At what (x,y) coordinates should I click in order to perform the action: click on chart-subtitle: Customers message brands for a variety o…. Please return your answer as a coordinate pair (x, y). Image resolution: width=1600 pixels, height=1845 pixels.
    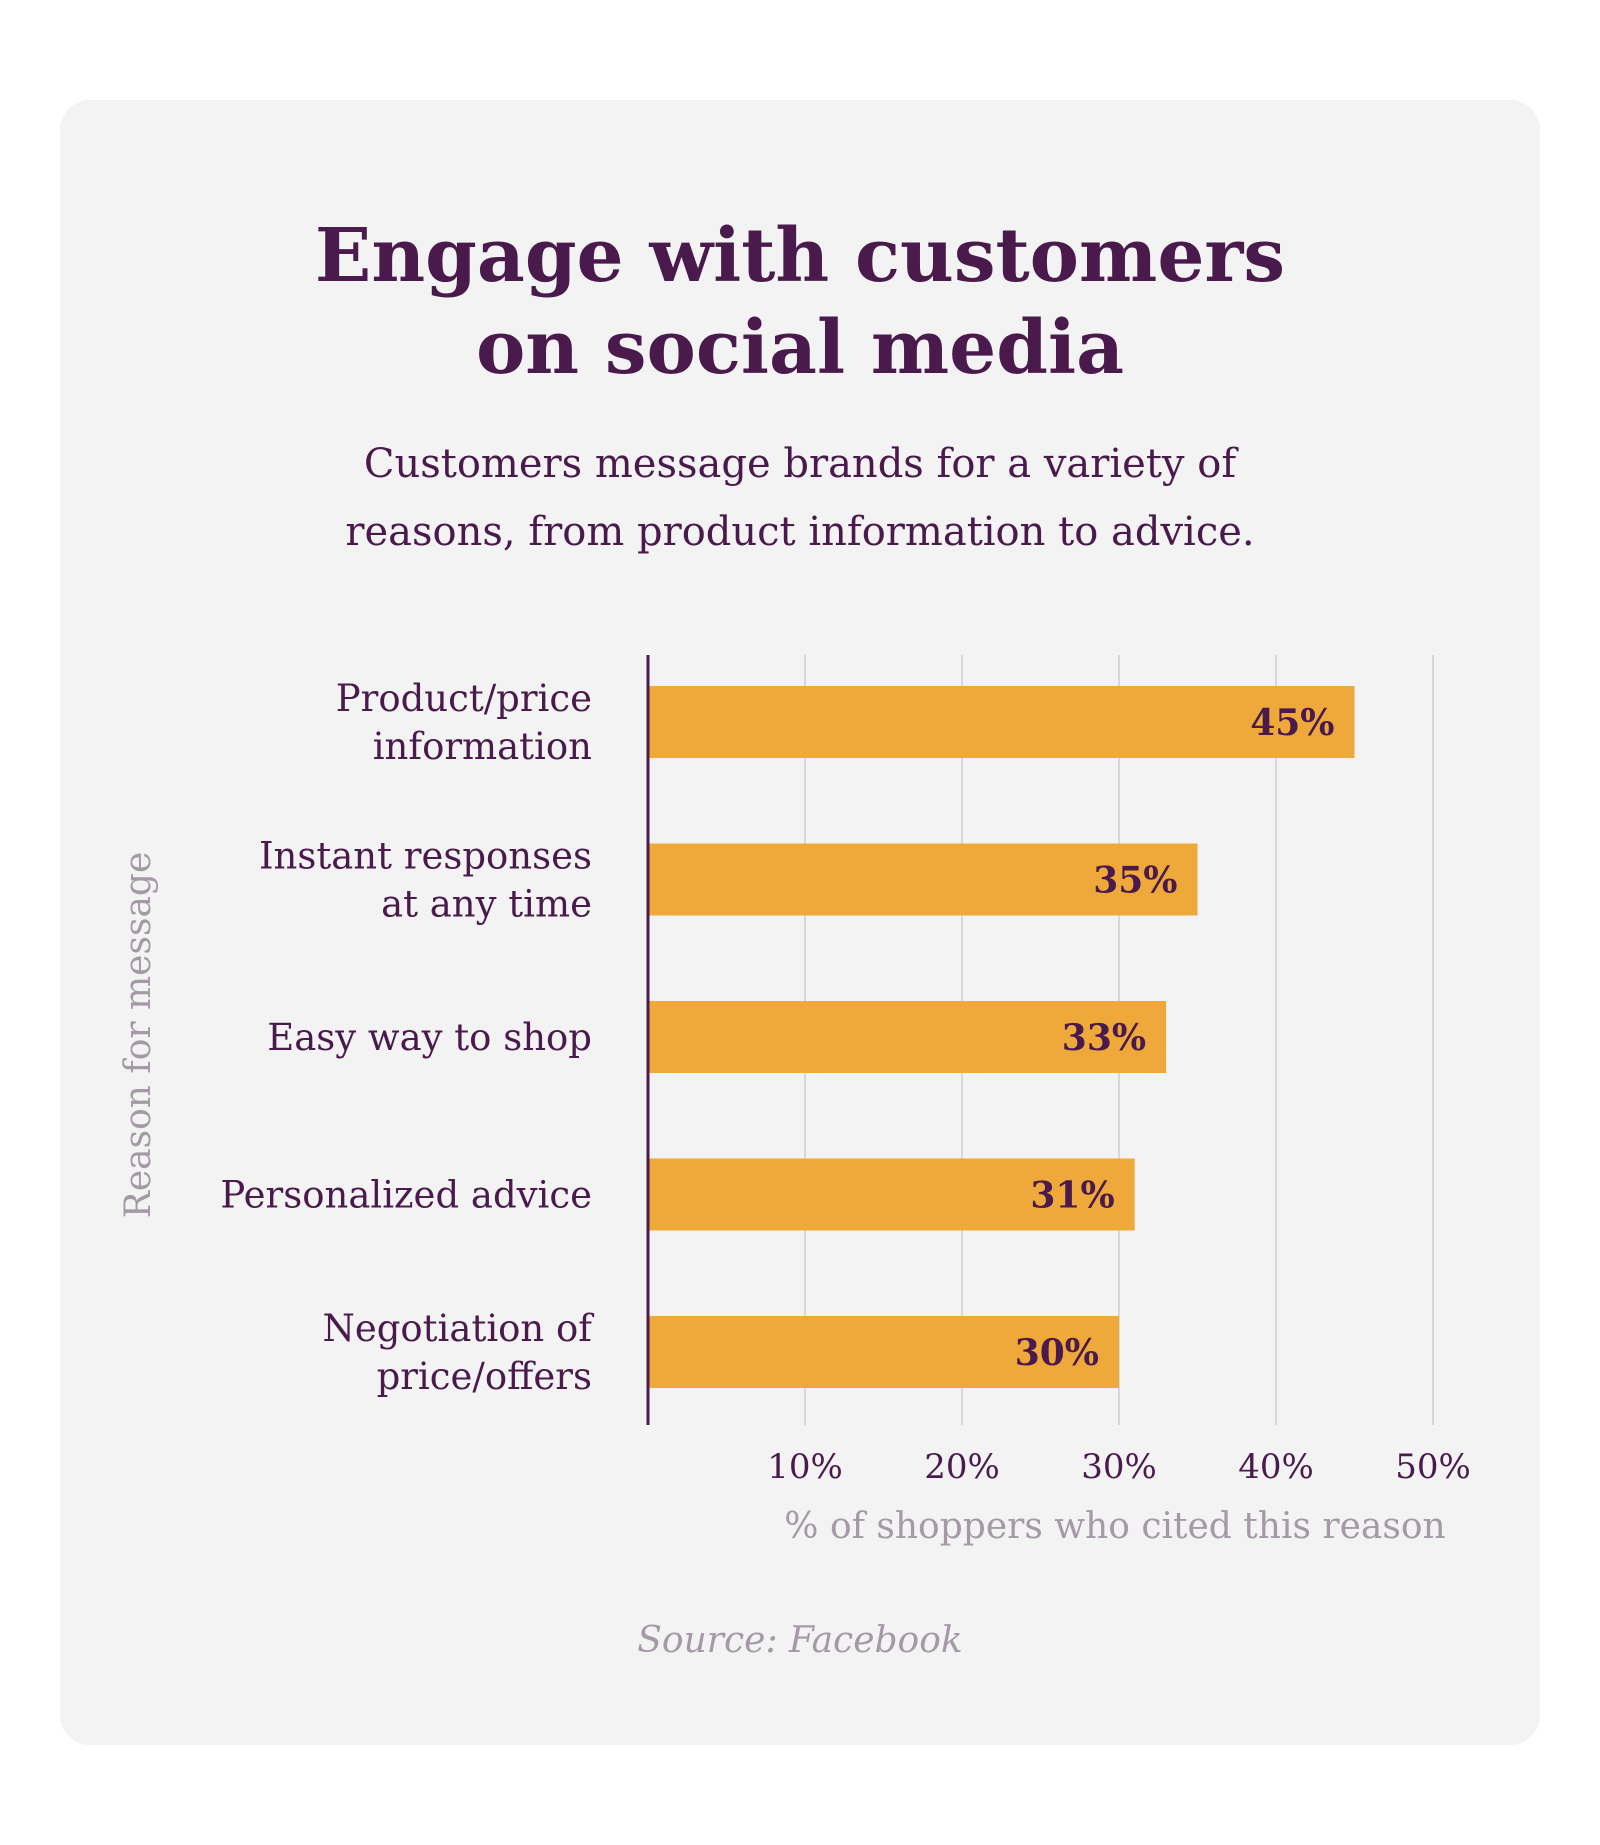
    Looking at the image, I should click on (800, 498).